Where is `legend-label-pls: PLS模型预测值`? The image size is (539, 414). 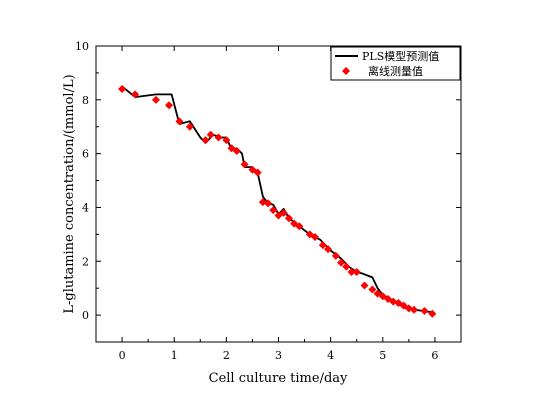 legend-label-pls: PLS模型预测值 is located at coordinates (400, 56).